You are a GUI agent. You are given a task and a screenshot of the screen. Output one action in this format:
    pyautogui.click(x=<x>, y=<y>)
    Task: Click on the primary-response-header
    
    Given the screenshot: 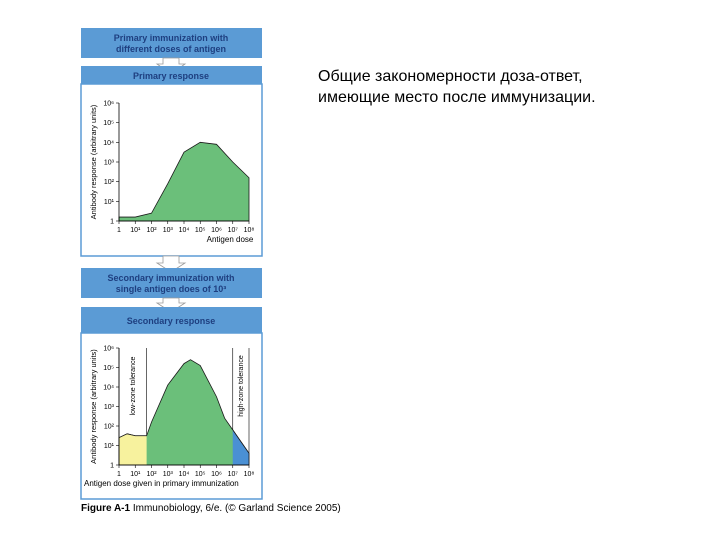 What is the action you would take?
    pyautogui.click(x=171, y=75)
    